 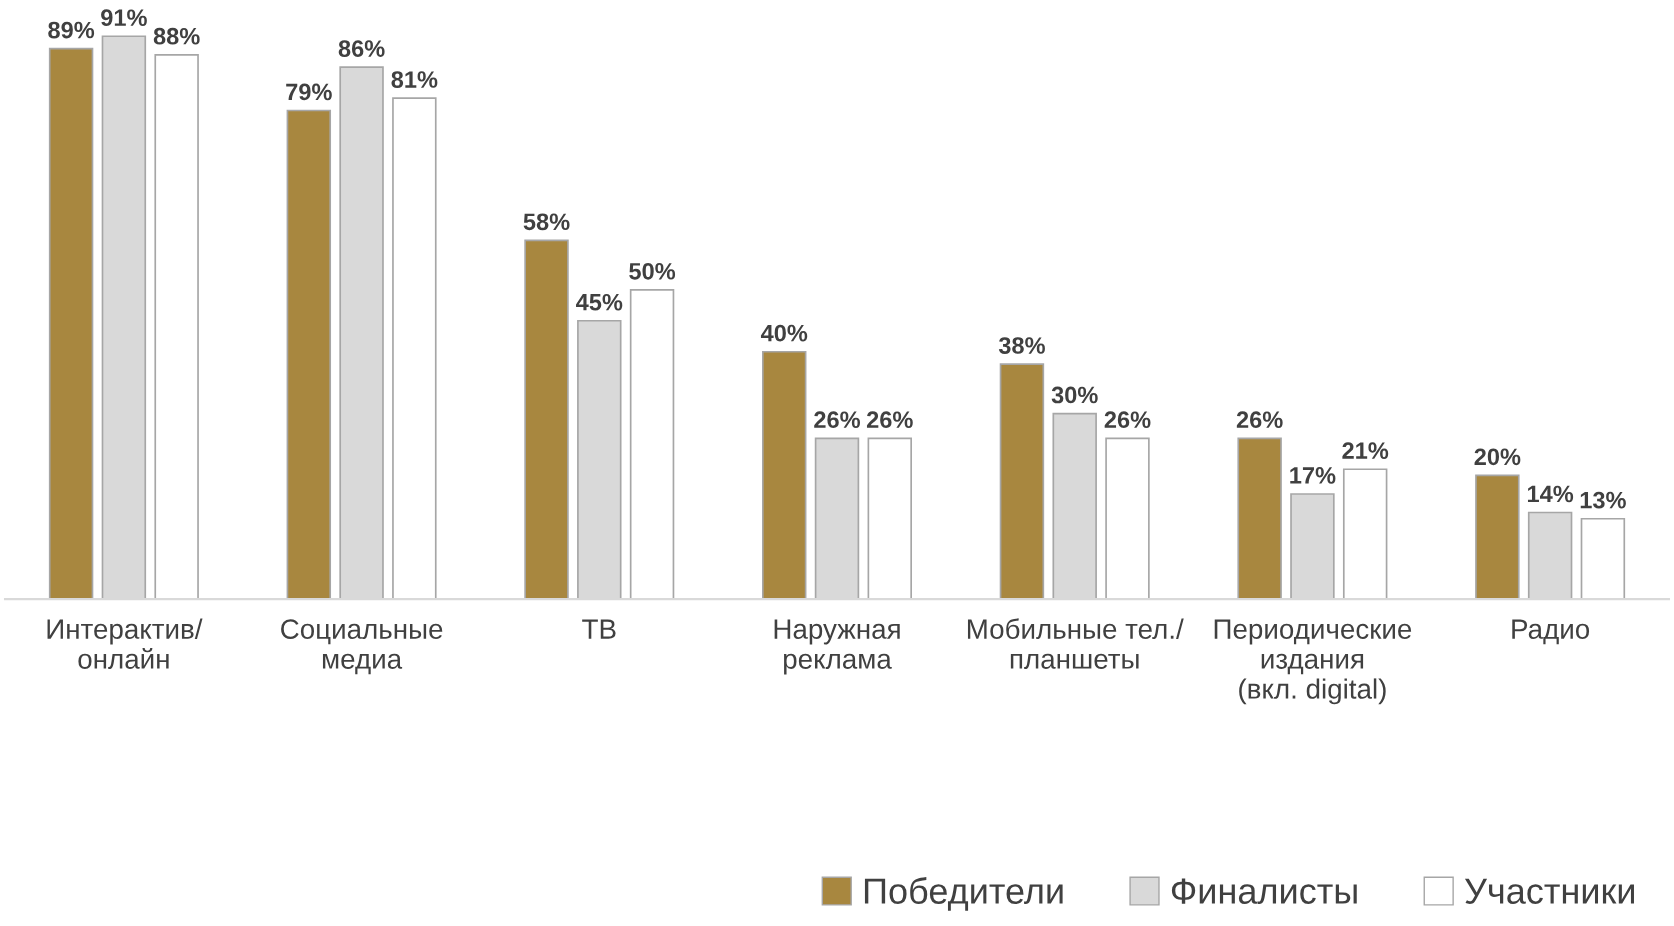 I want to click on legend-label: Участники, so click(x=1549, y=891).